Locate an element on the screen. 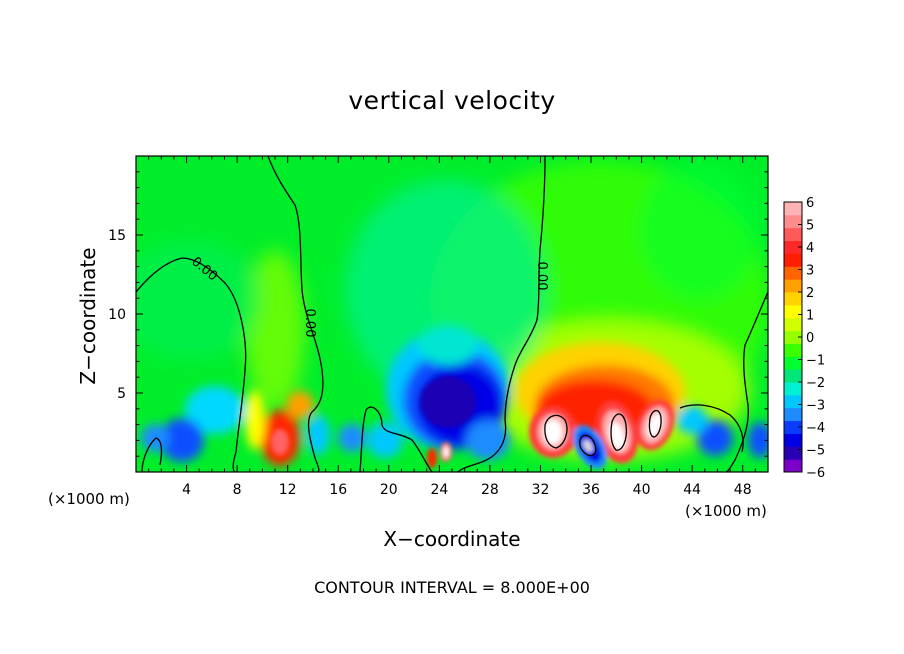 This screenshot has height=654, width=904. colorbar: 6 5 4 3 2 1 0 −1 −2 −3 −4 −5 −6 is located at coordinates (804, 338).